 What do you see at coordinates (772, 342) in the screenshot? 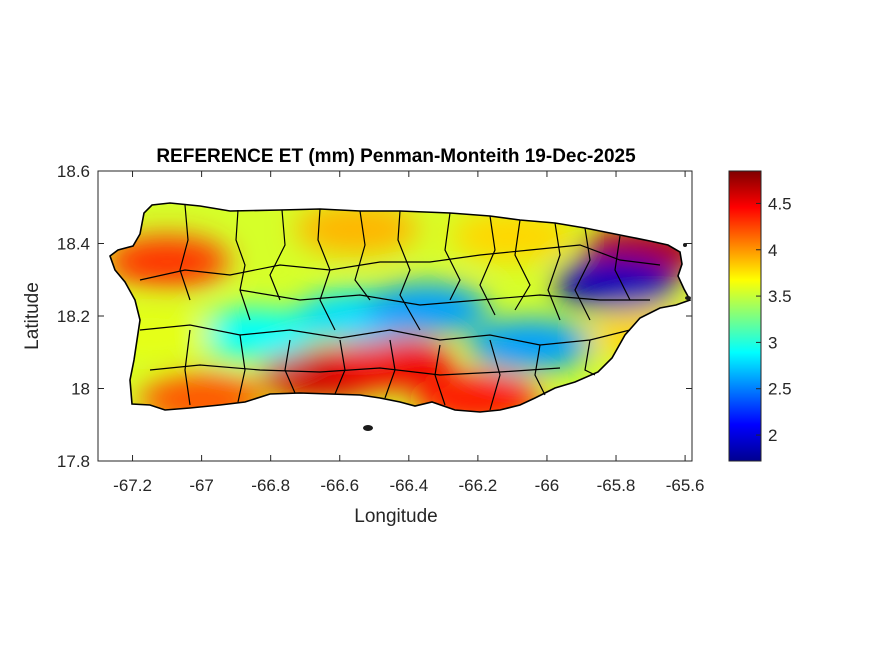
I see `colorbar-tick-label: 3` at bounding box center [772, 342].